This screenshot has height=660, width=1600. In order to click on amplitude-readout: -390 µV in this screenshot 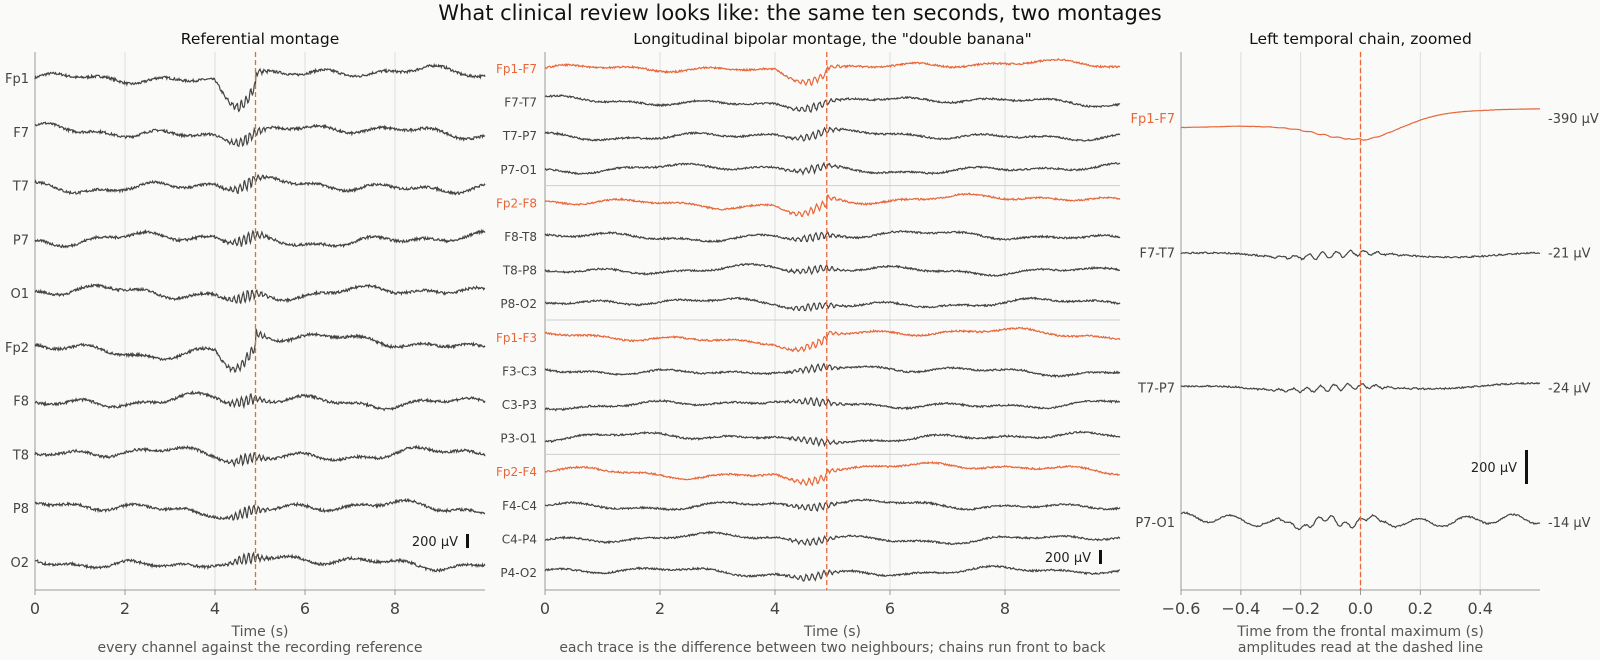, I will do `click(1573, 119)`.